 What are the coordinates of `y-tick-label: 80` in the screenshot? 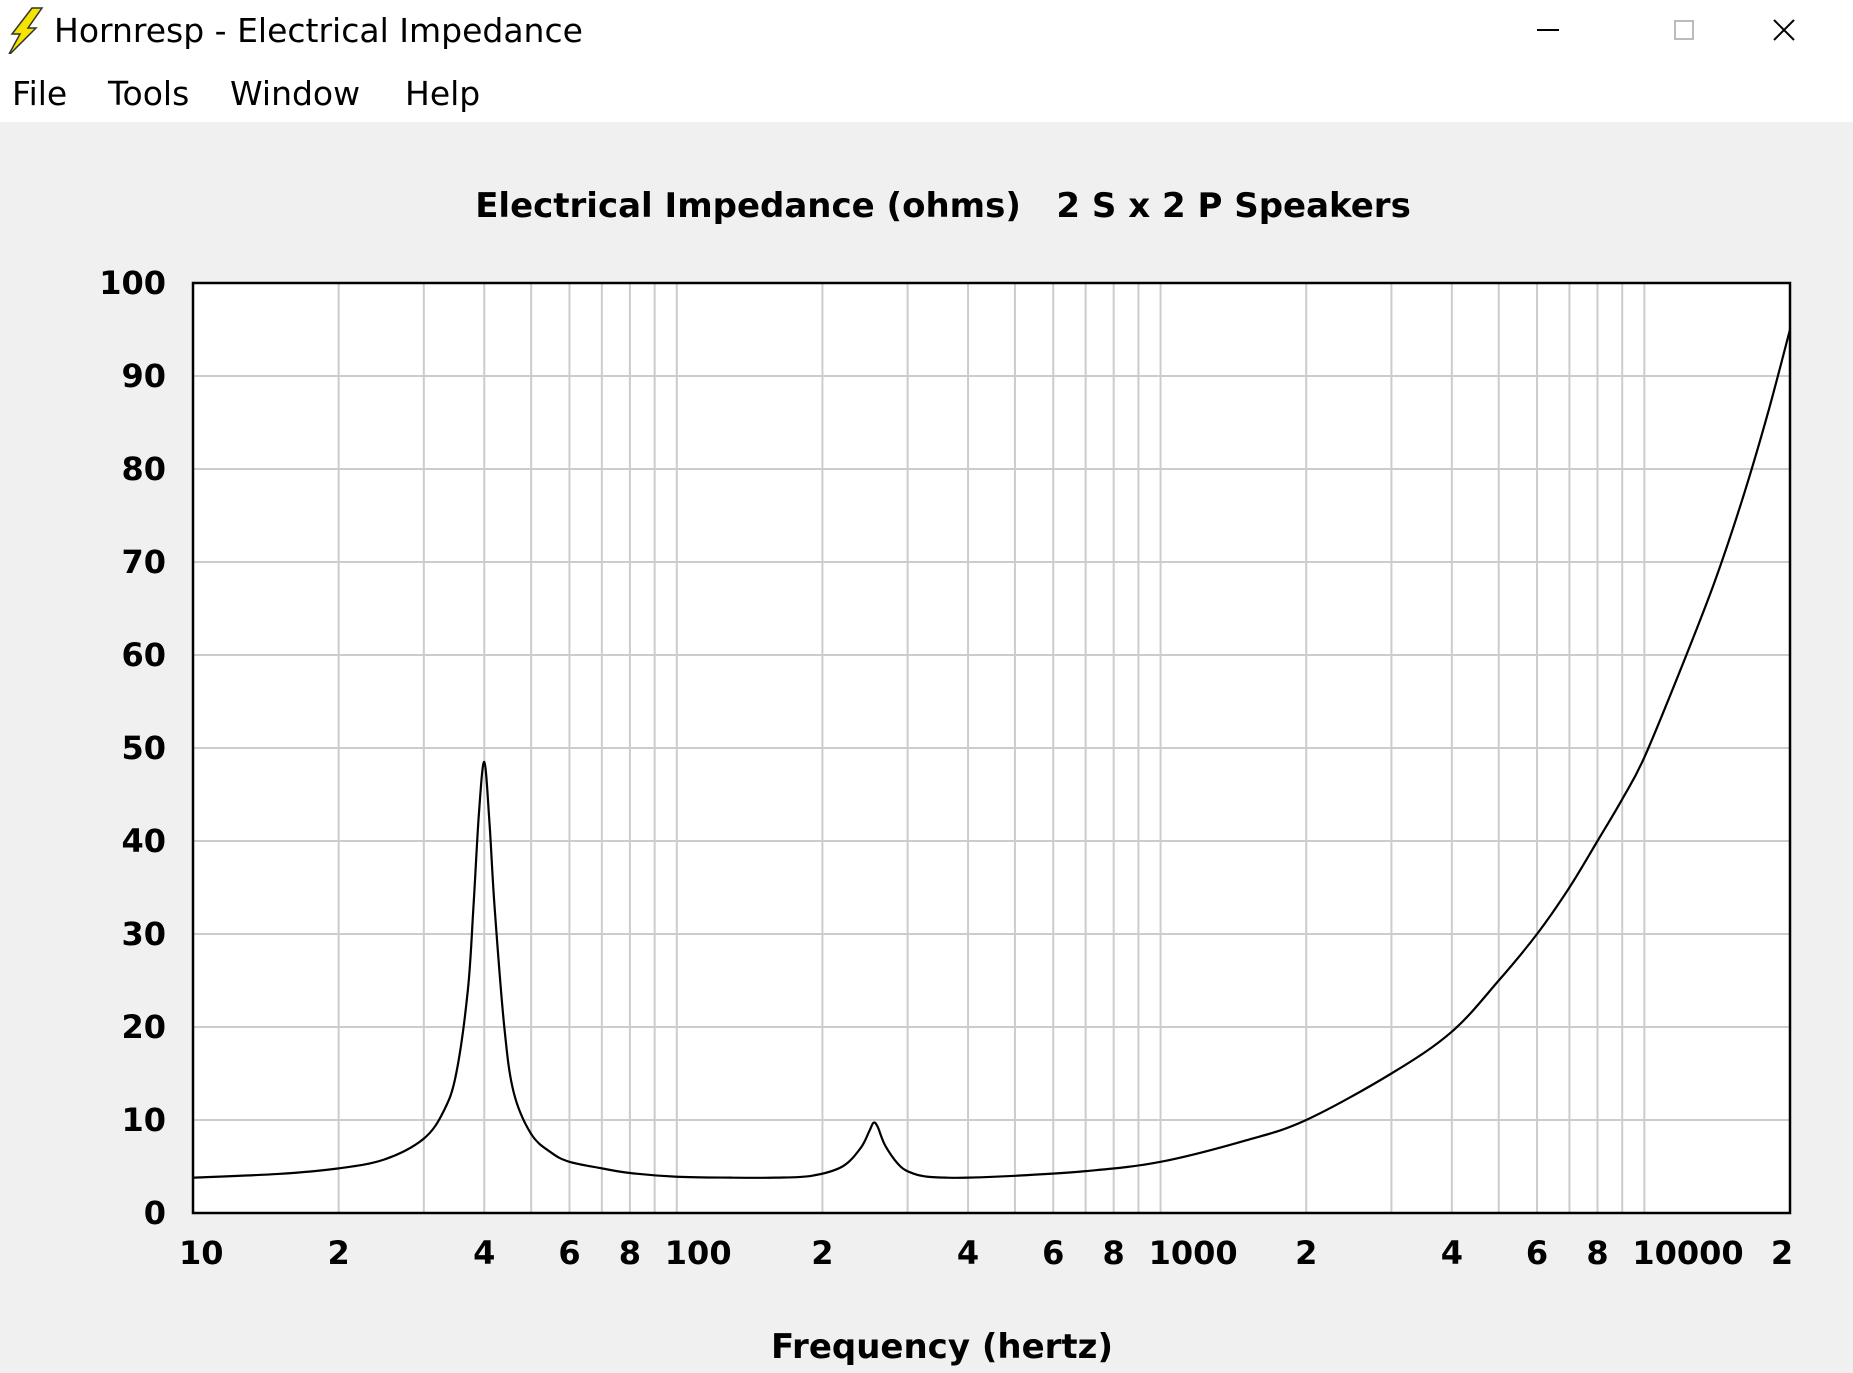 It's located at (143, 469).